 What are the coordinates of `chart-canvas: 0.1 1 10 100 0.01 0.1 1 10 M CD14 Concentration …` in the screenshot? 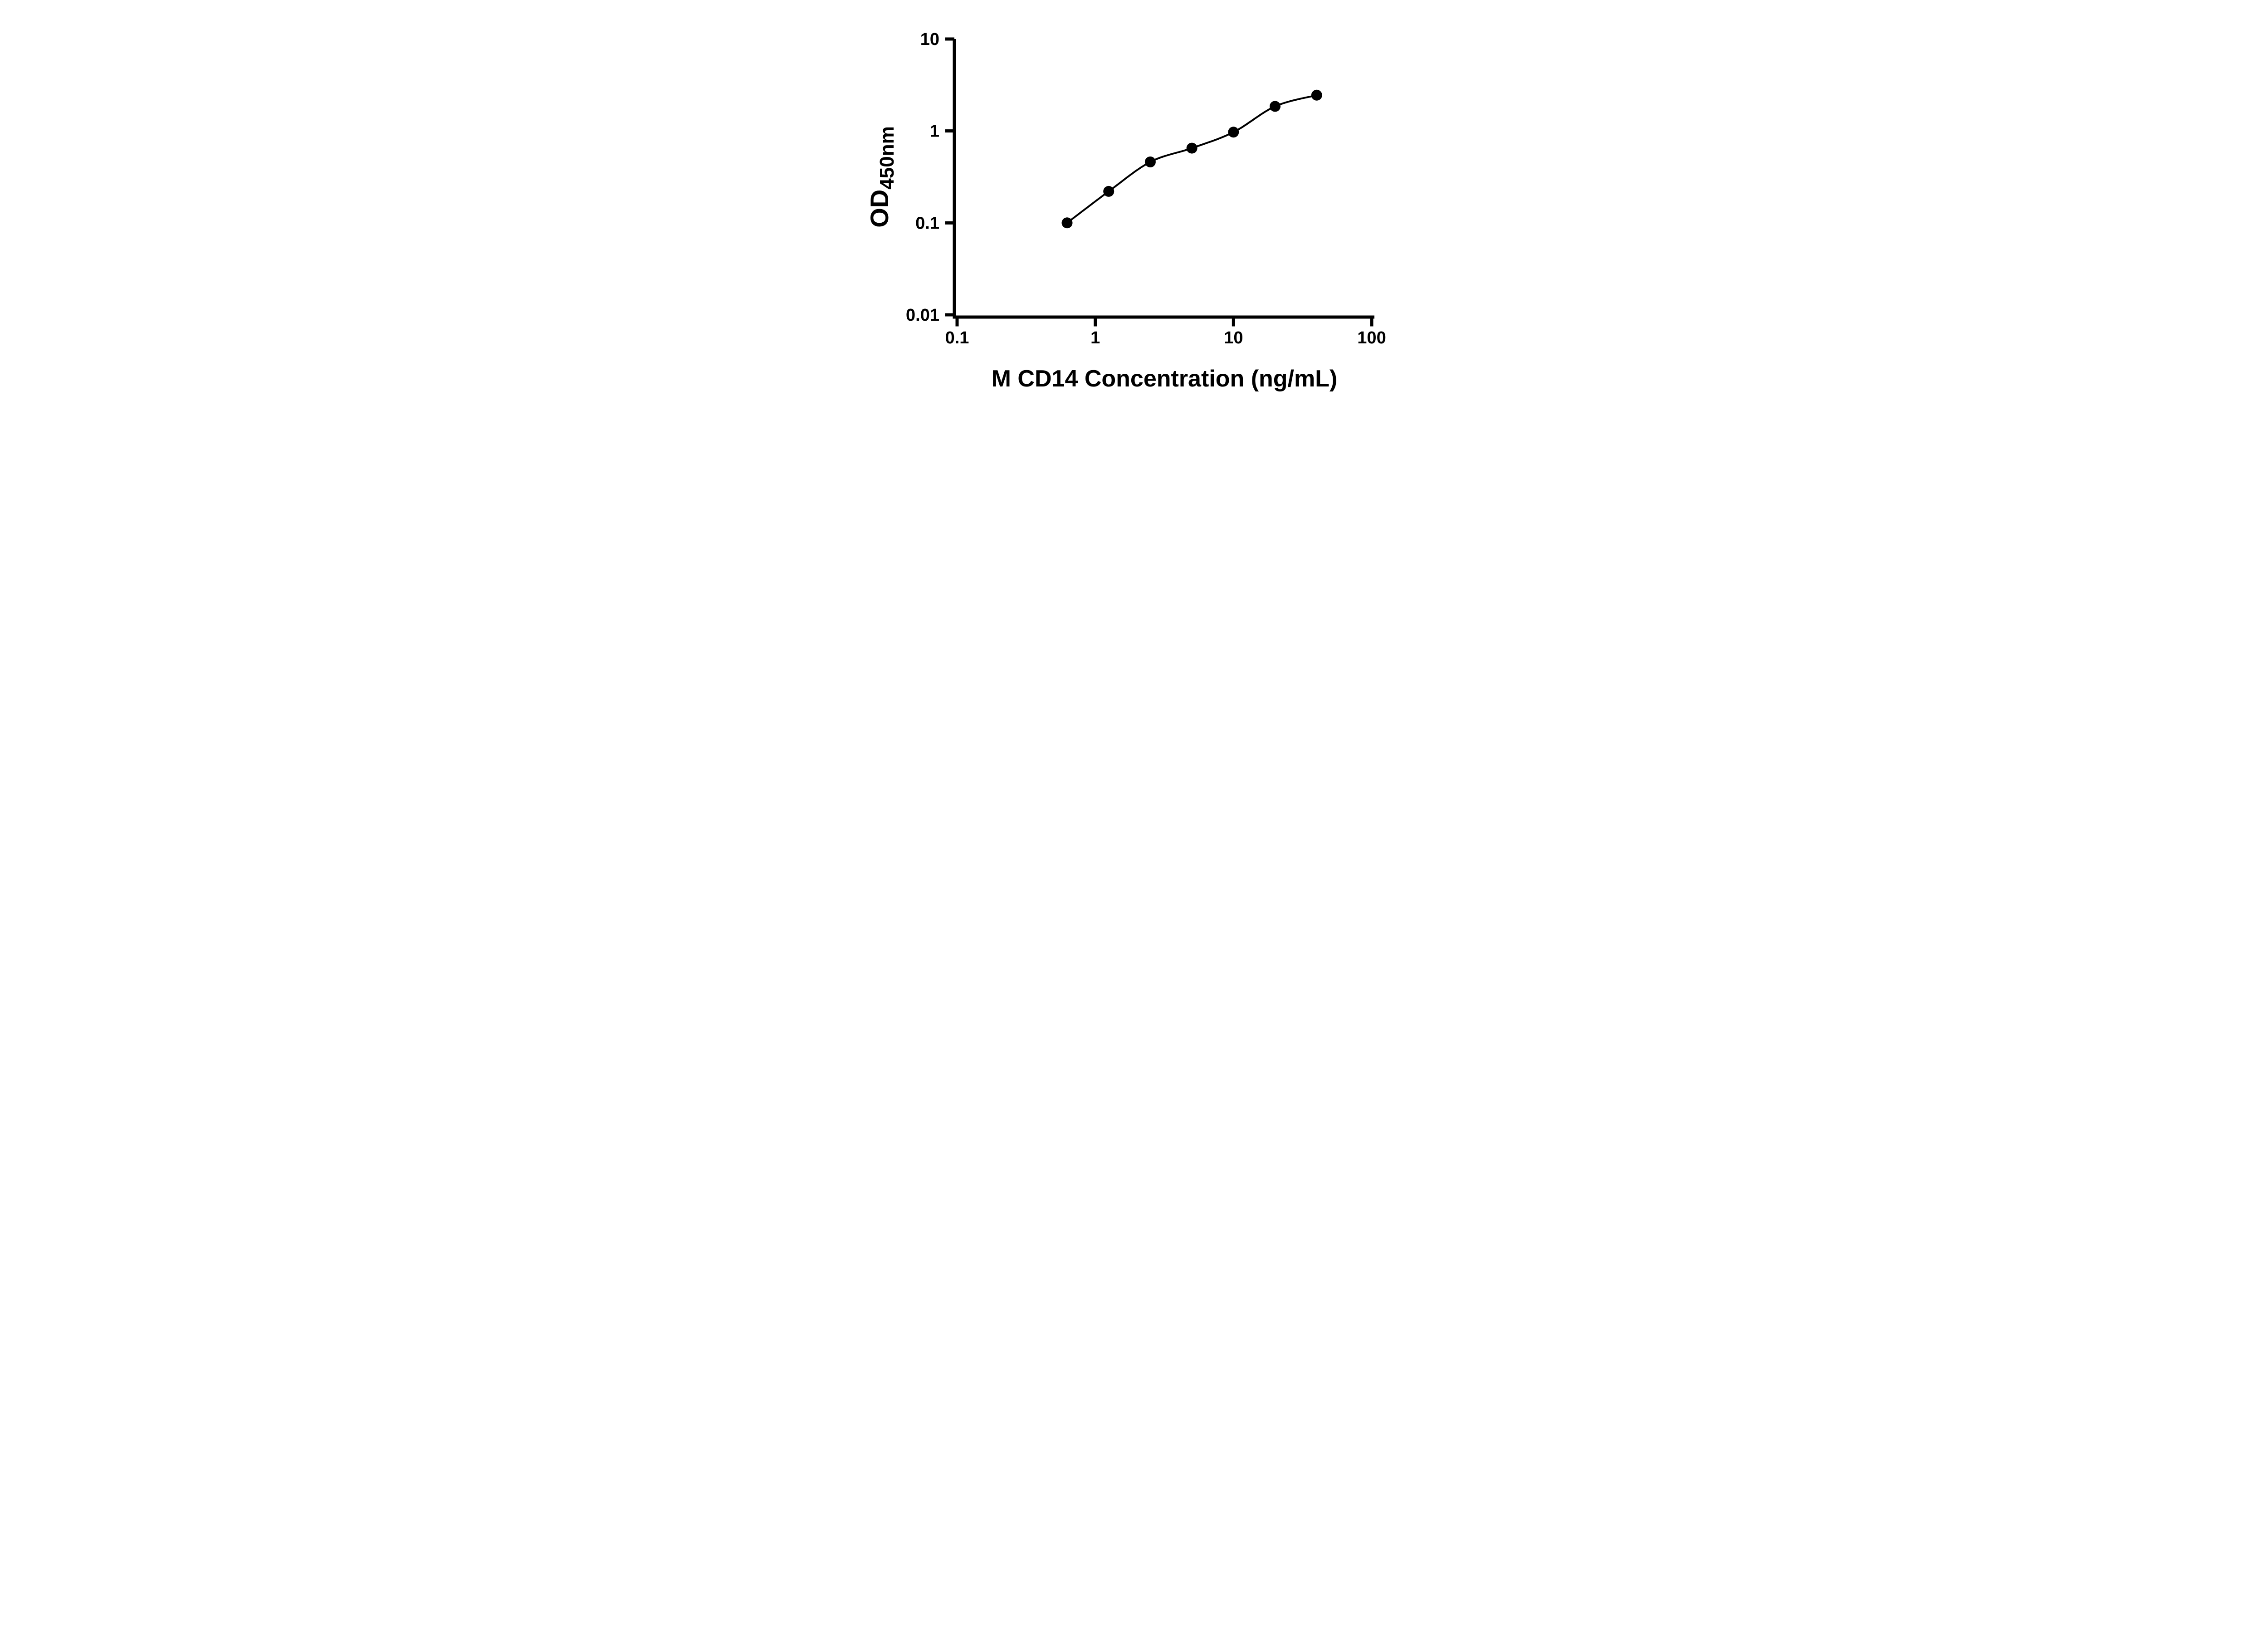 It's located at (1134, 204).